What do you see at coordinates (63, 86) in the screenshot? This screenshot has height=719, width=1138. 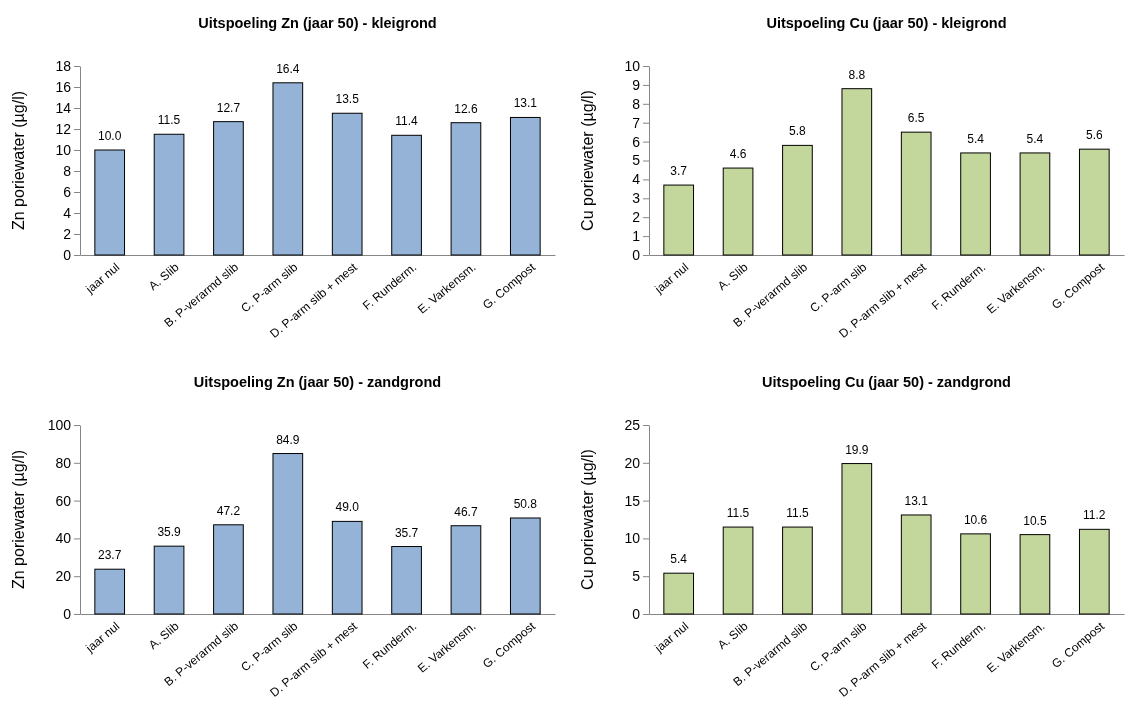 I see `y-tick-label: 16` at bounding box center [63, 86].